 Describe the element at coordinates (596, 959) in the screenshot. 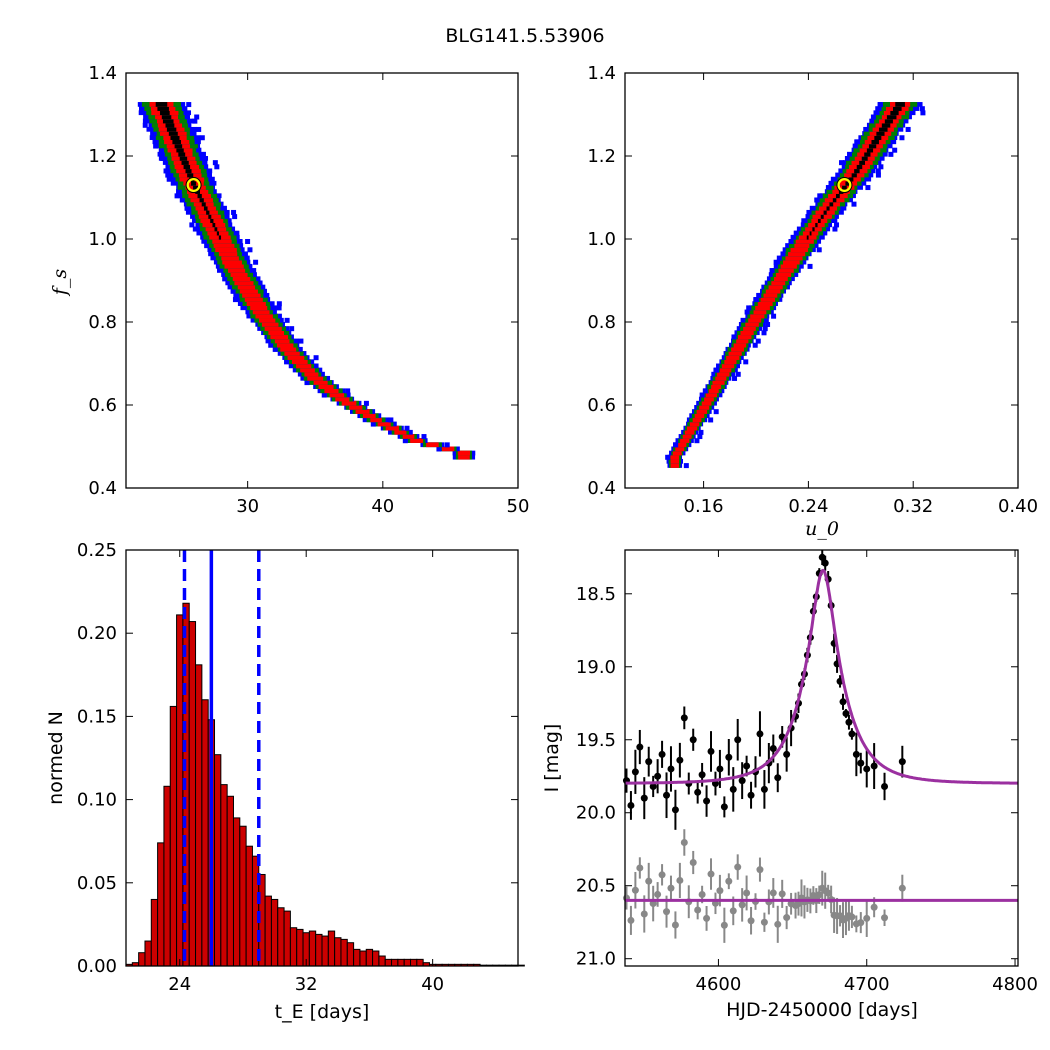

I see `lightcurve-ytick-label: 21.0` at that location.